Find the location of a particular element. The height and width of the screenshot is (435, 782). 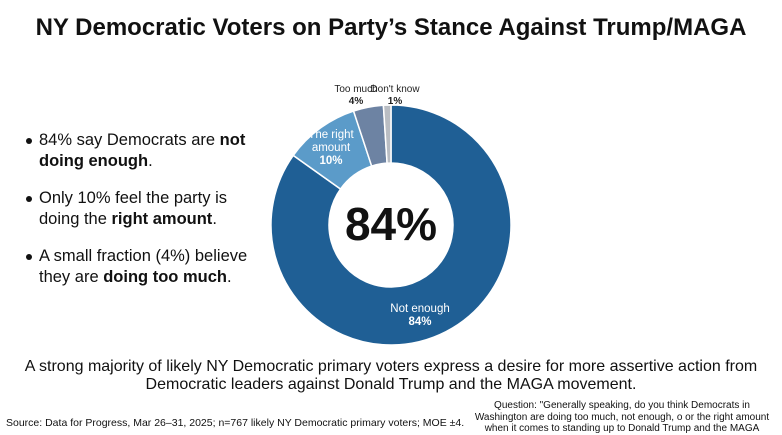

slice-label: Too much 4% is located at coordinates (355, 95).